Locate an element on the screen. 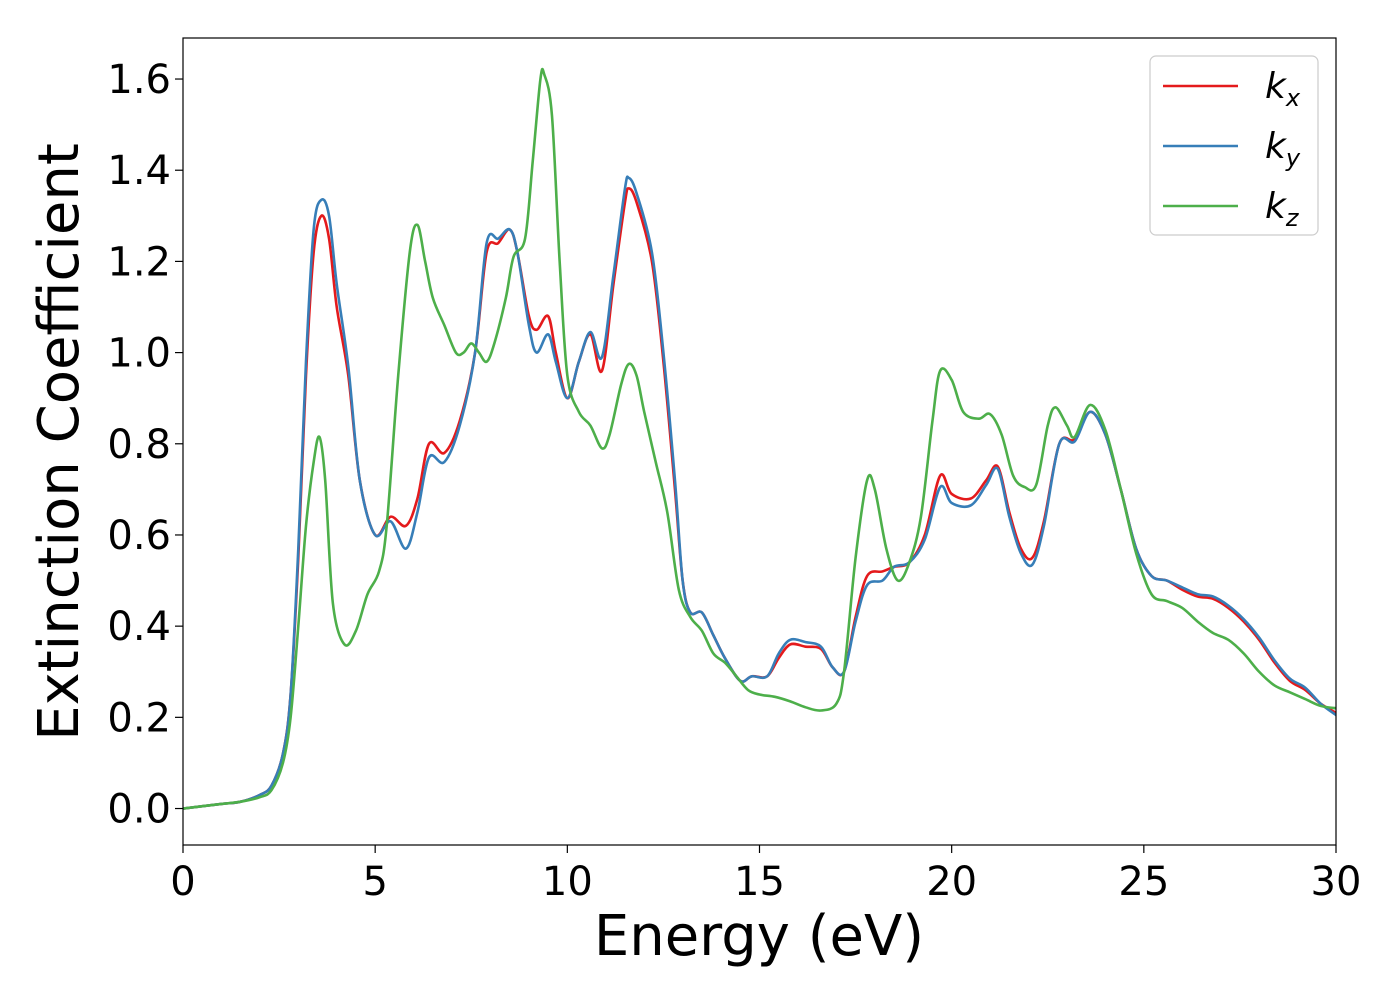 This screenshot has width=1400, height=1000. x-tick-label: 25 is located at coordinates (1143, 882).